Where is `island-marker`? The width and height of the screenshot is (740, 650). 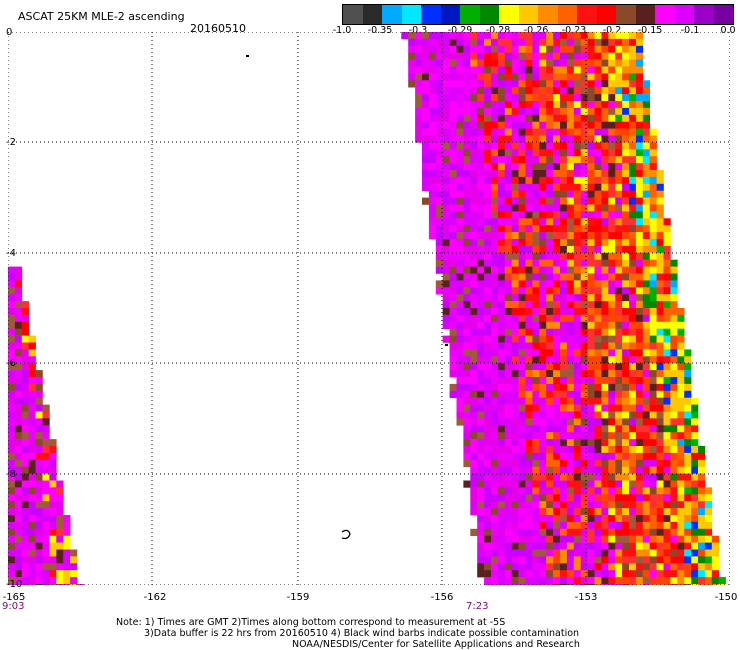
island-marker is located at coordinates (247, 56).